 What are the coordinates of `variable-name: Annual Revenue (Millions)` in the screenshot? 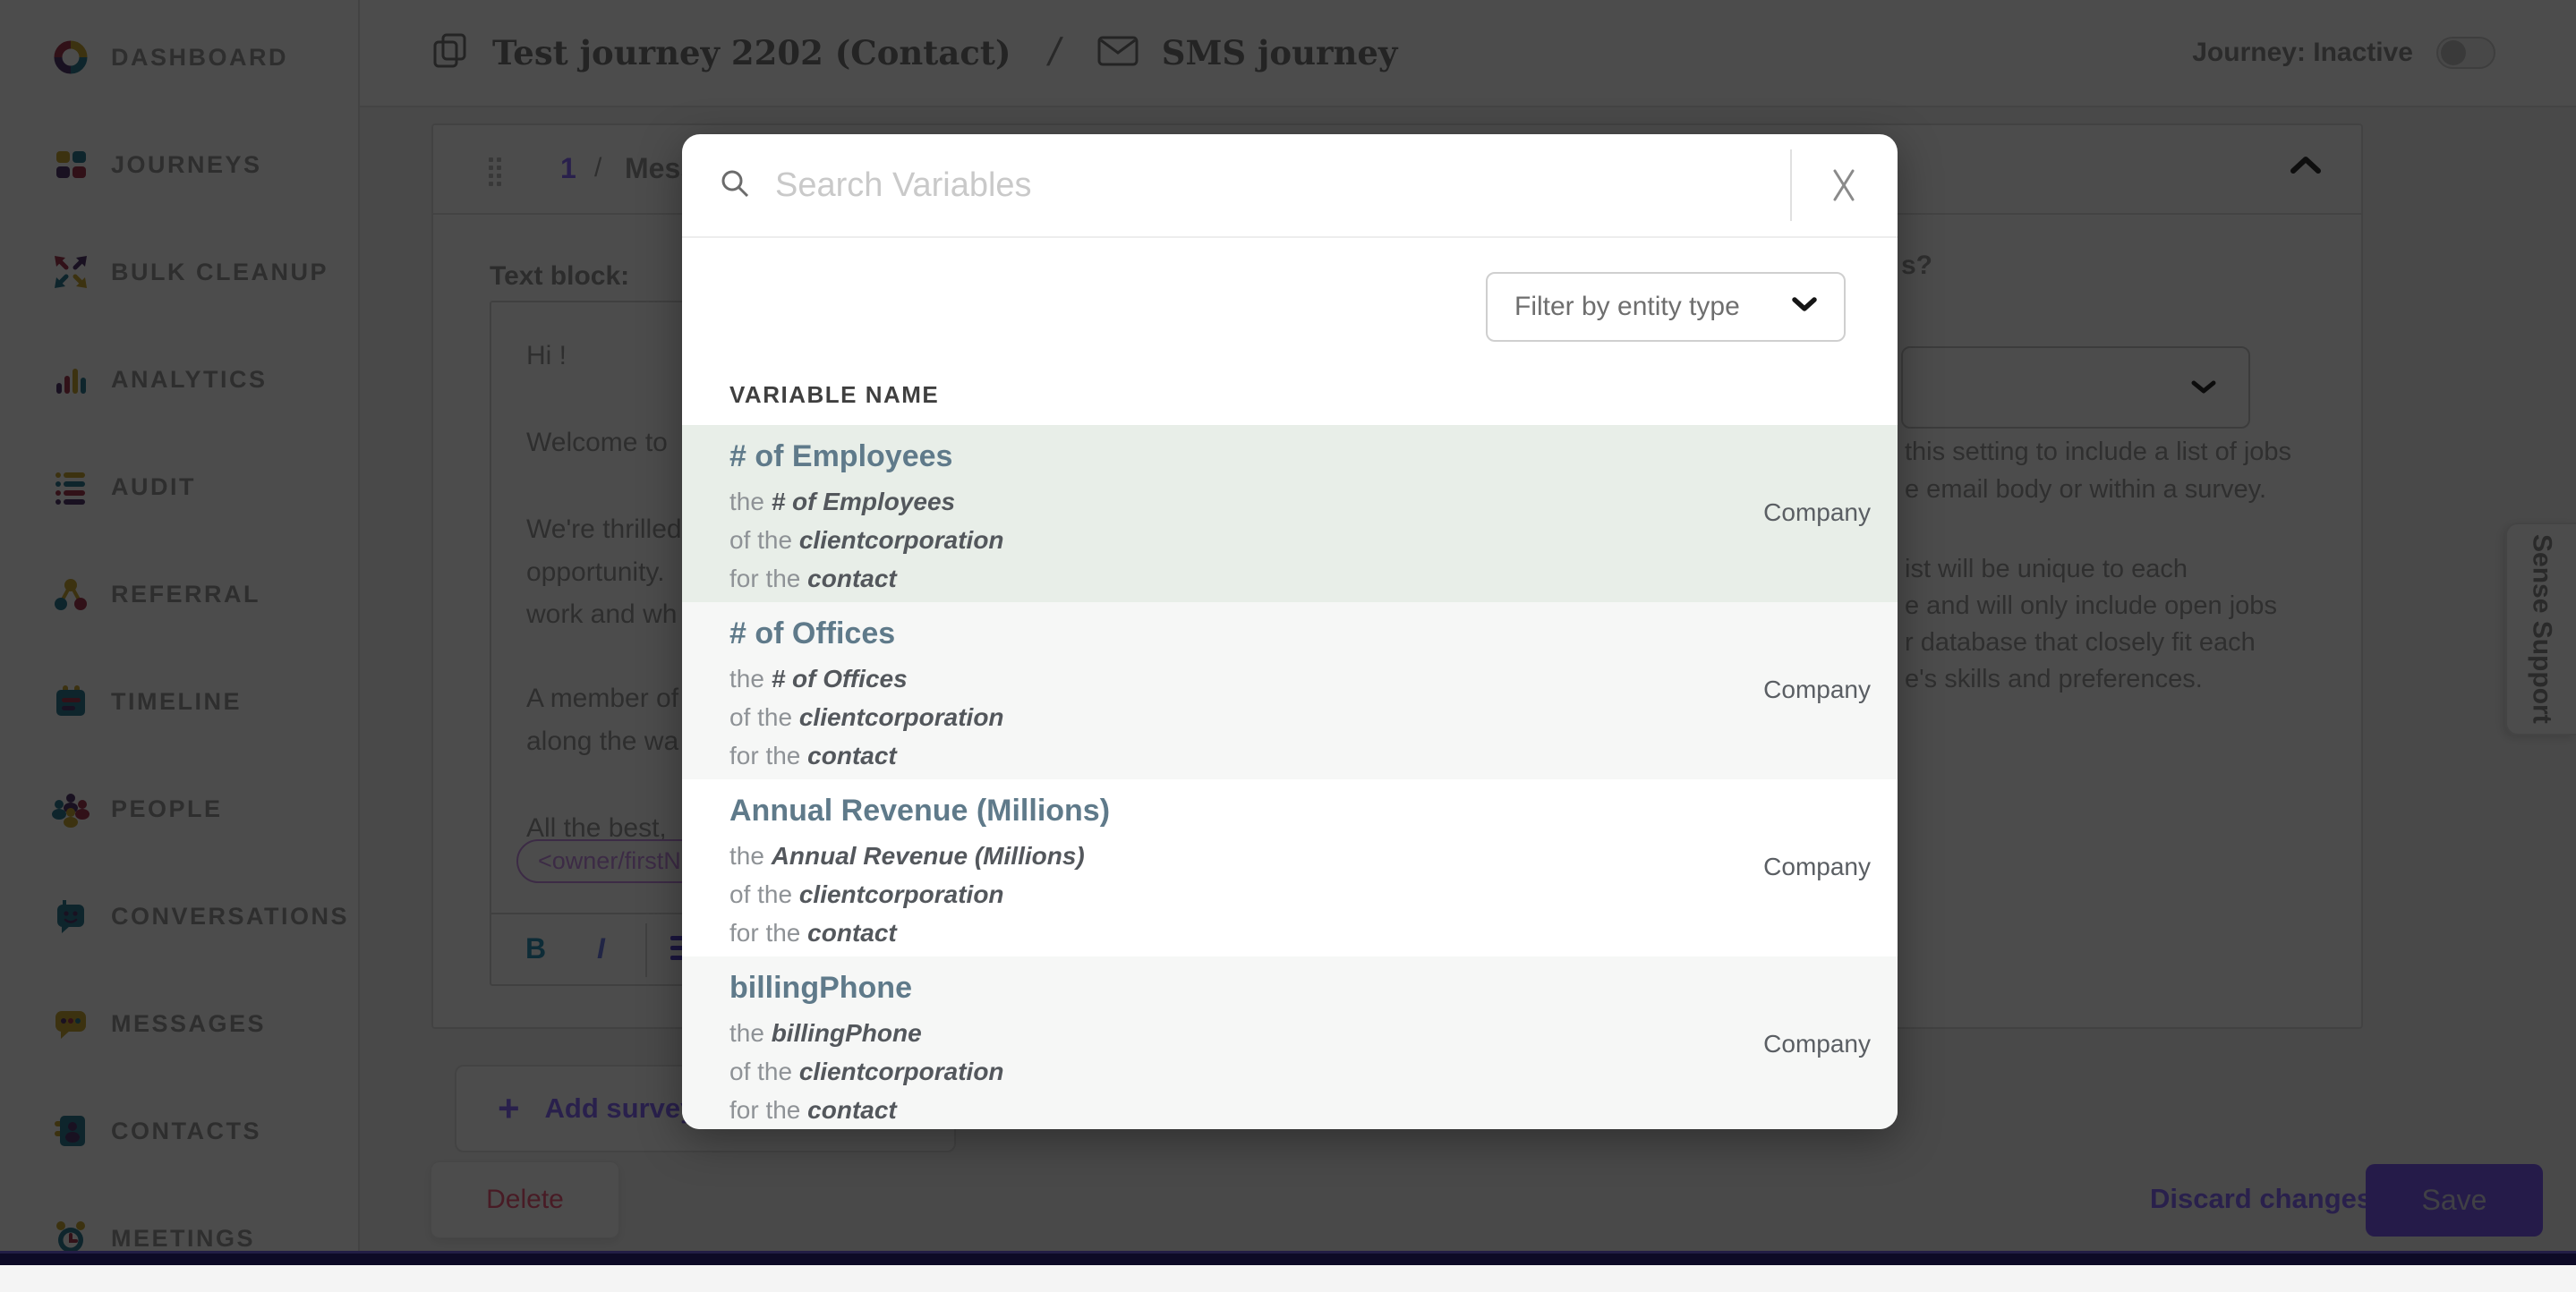 It's located at (1313, 811).